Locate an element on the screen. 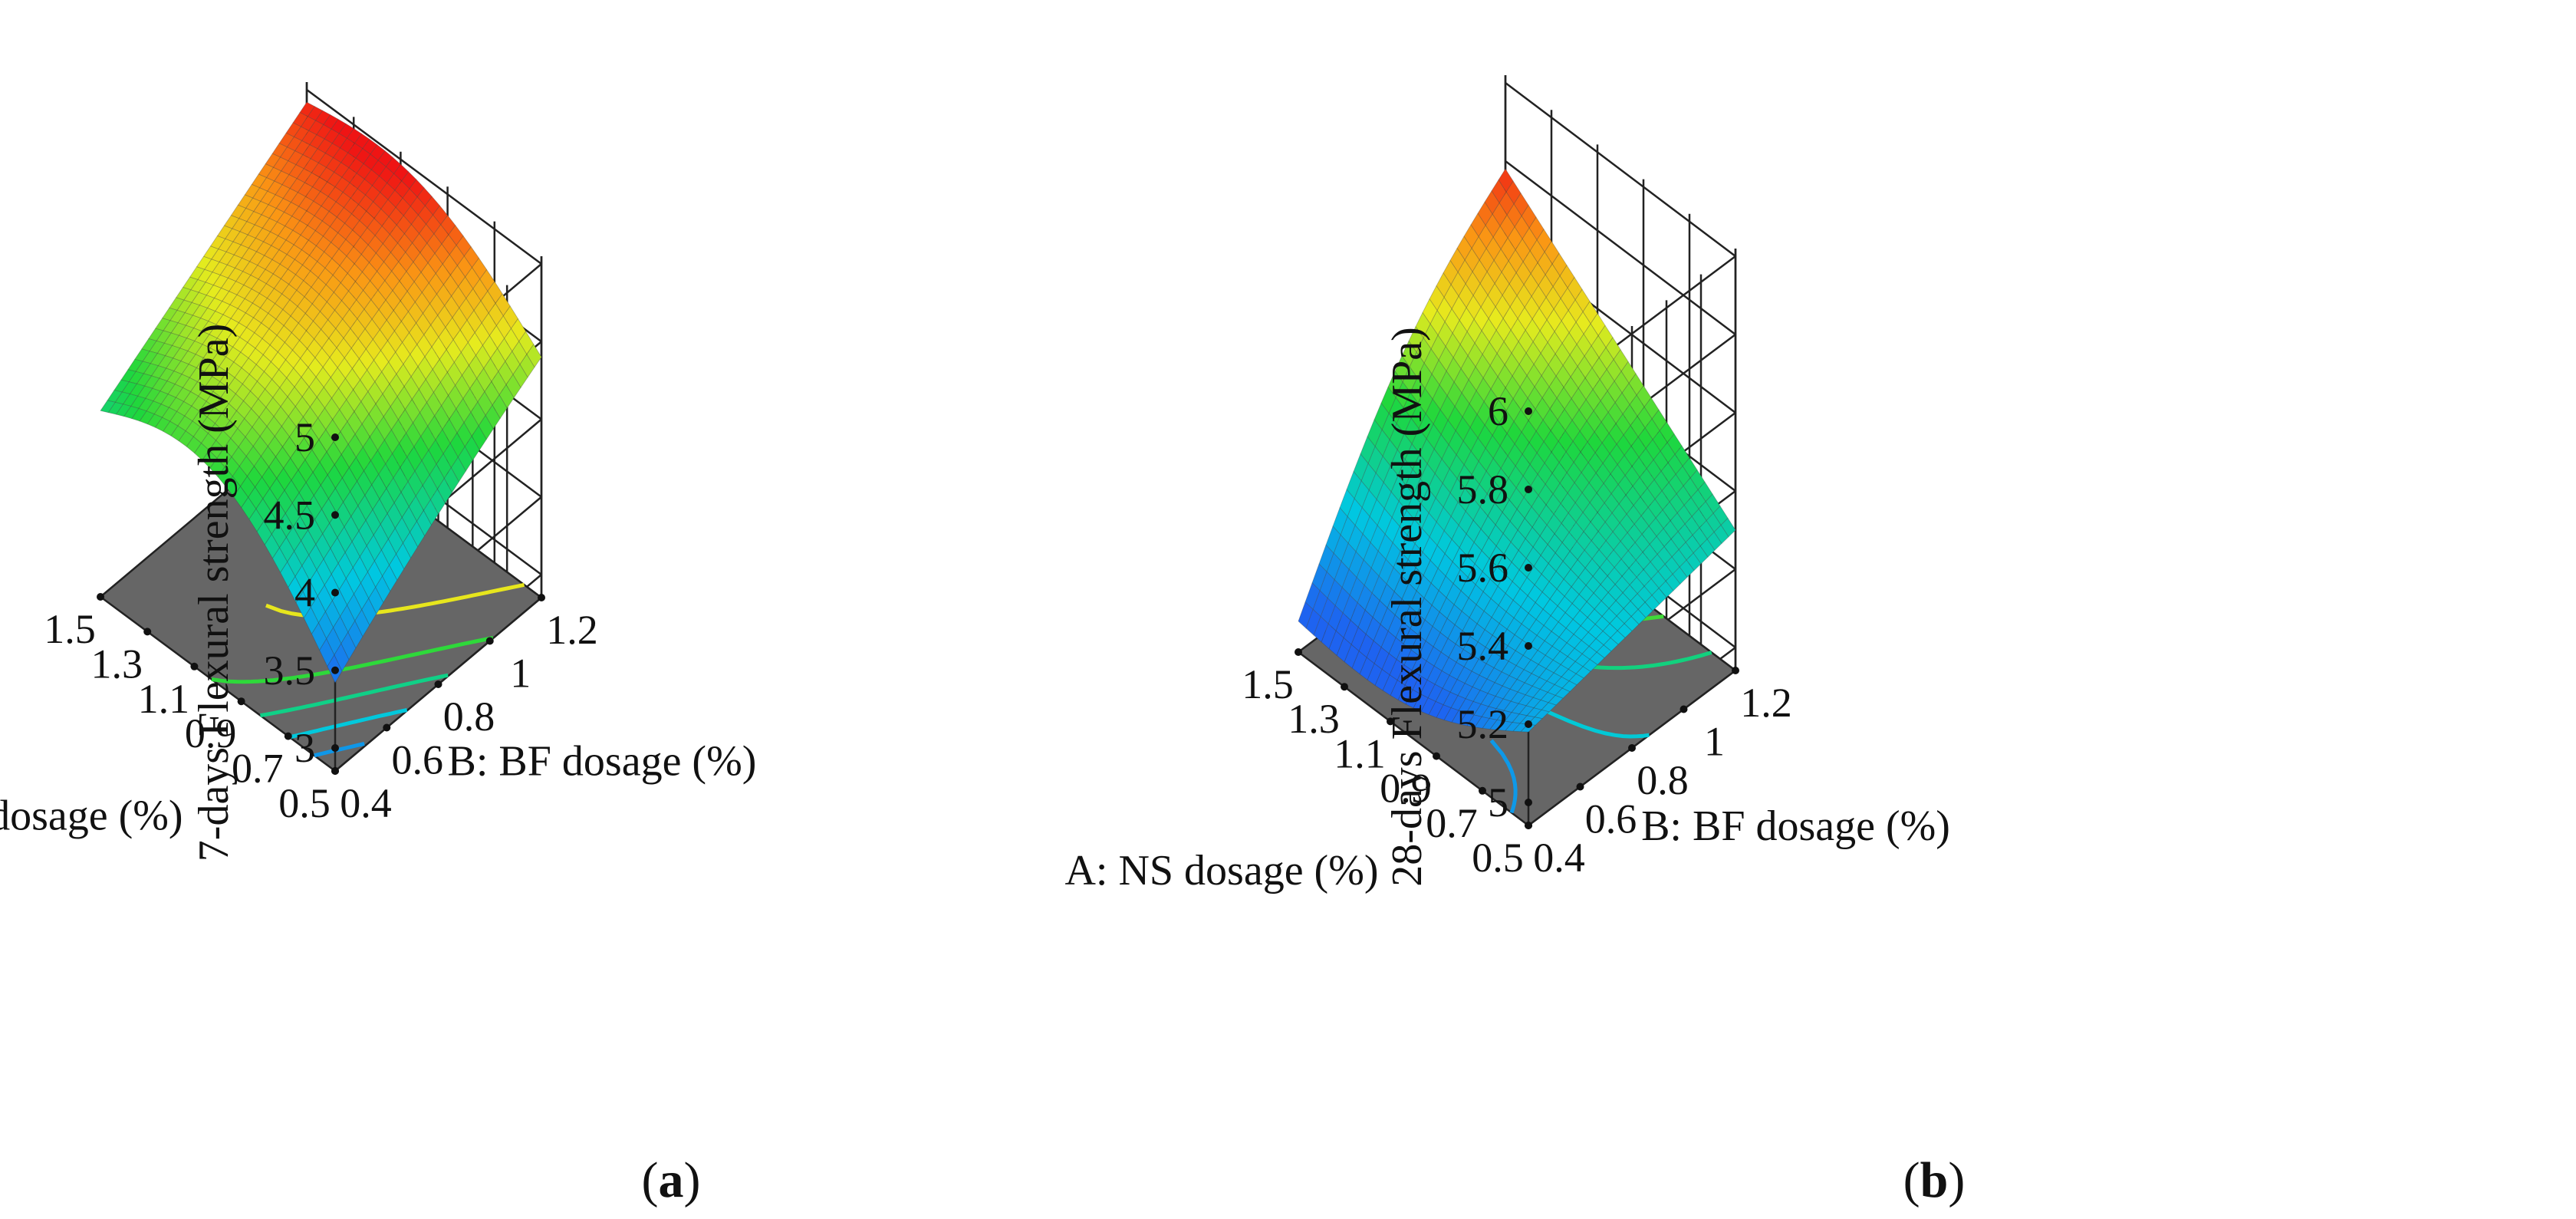  z-tick-label: 5.4 is located at coordinates (1483, 646).